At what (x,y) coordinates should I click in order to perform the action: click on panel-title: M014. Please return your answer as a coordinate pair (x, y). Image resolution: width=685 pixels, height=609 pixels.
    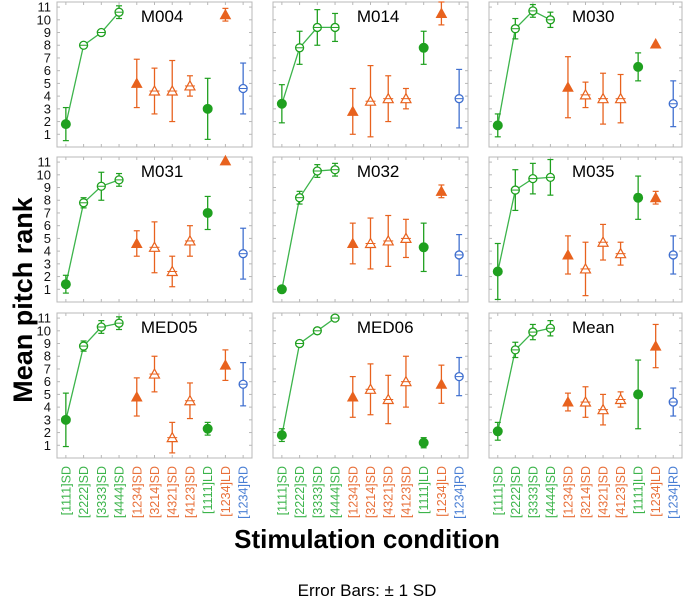
    Looking at the image, I should click on (378, 16).